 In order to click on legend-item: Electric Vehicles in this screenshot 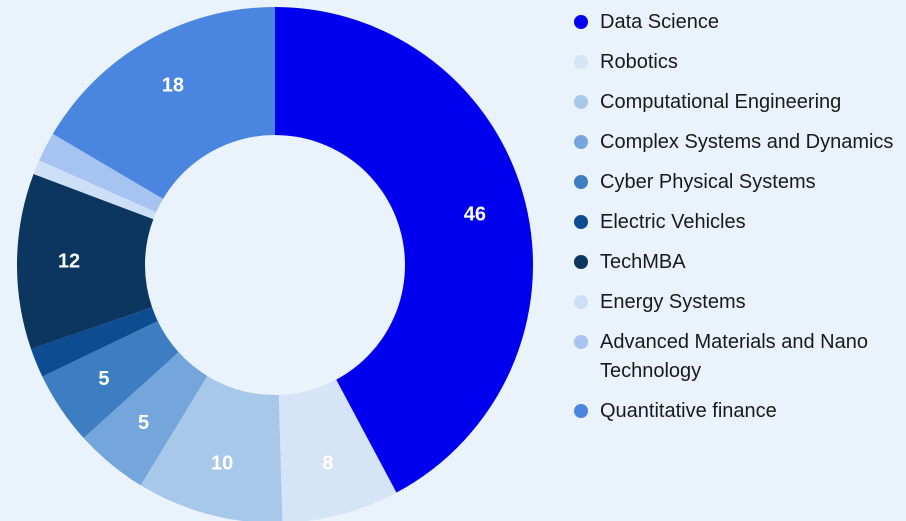, I will do `click(739, 222)`.